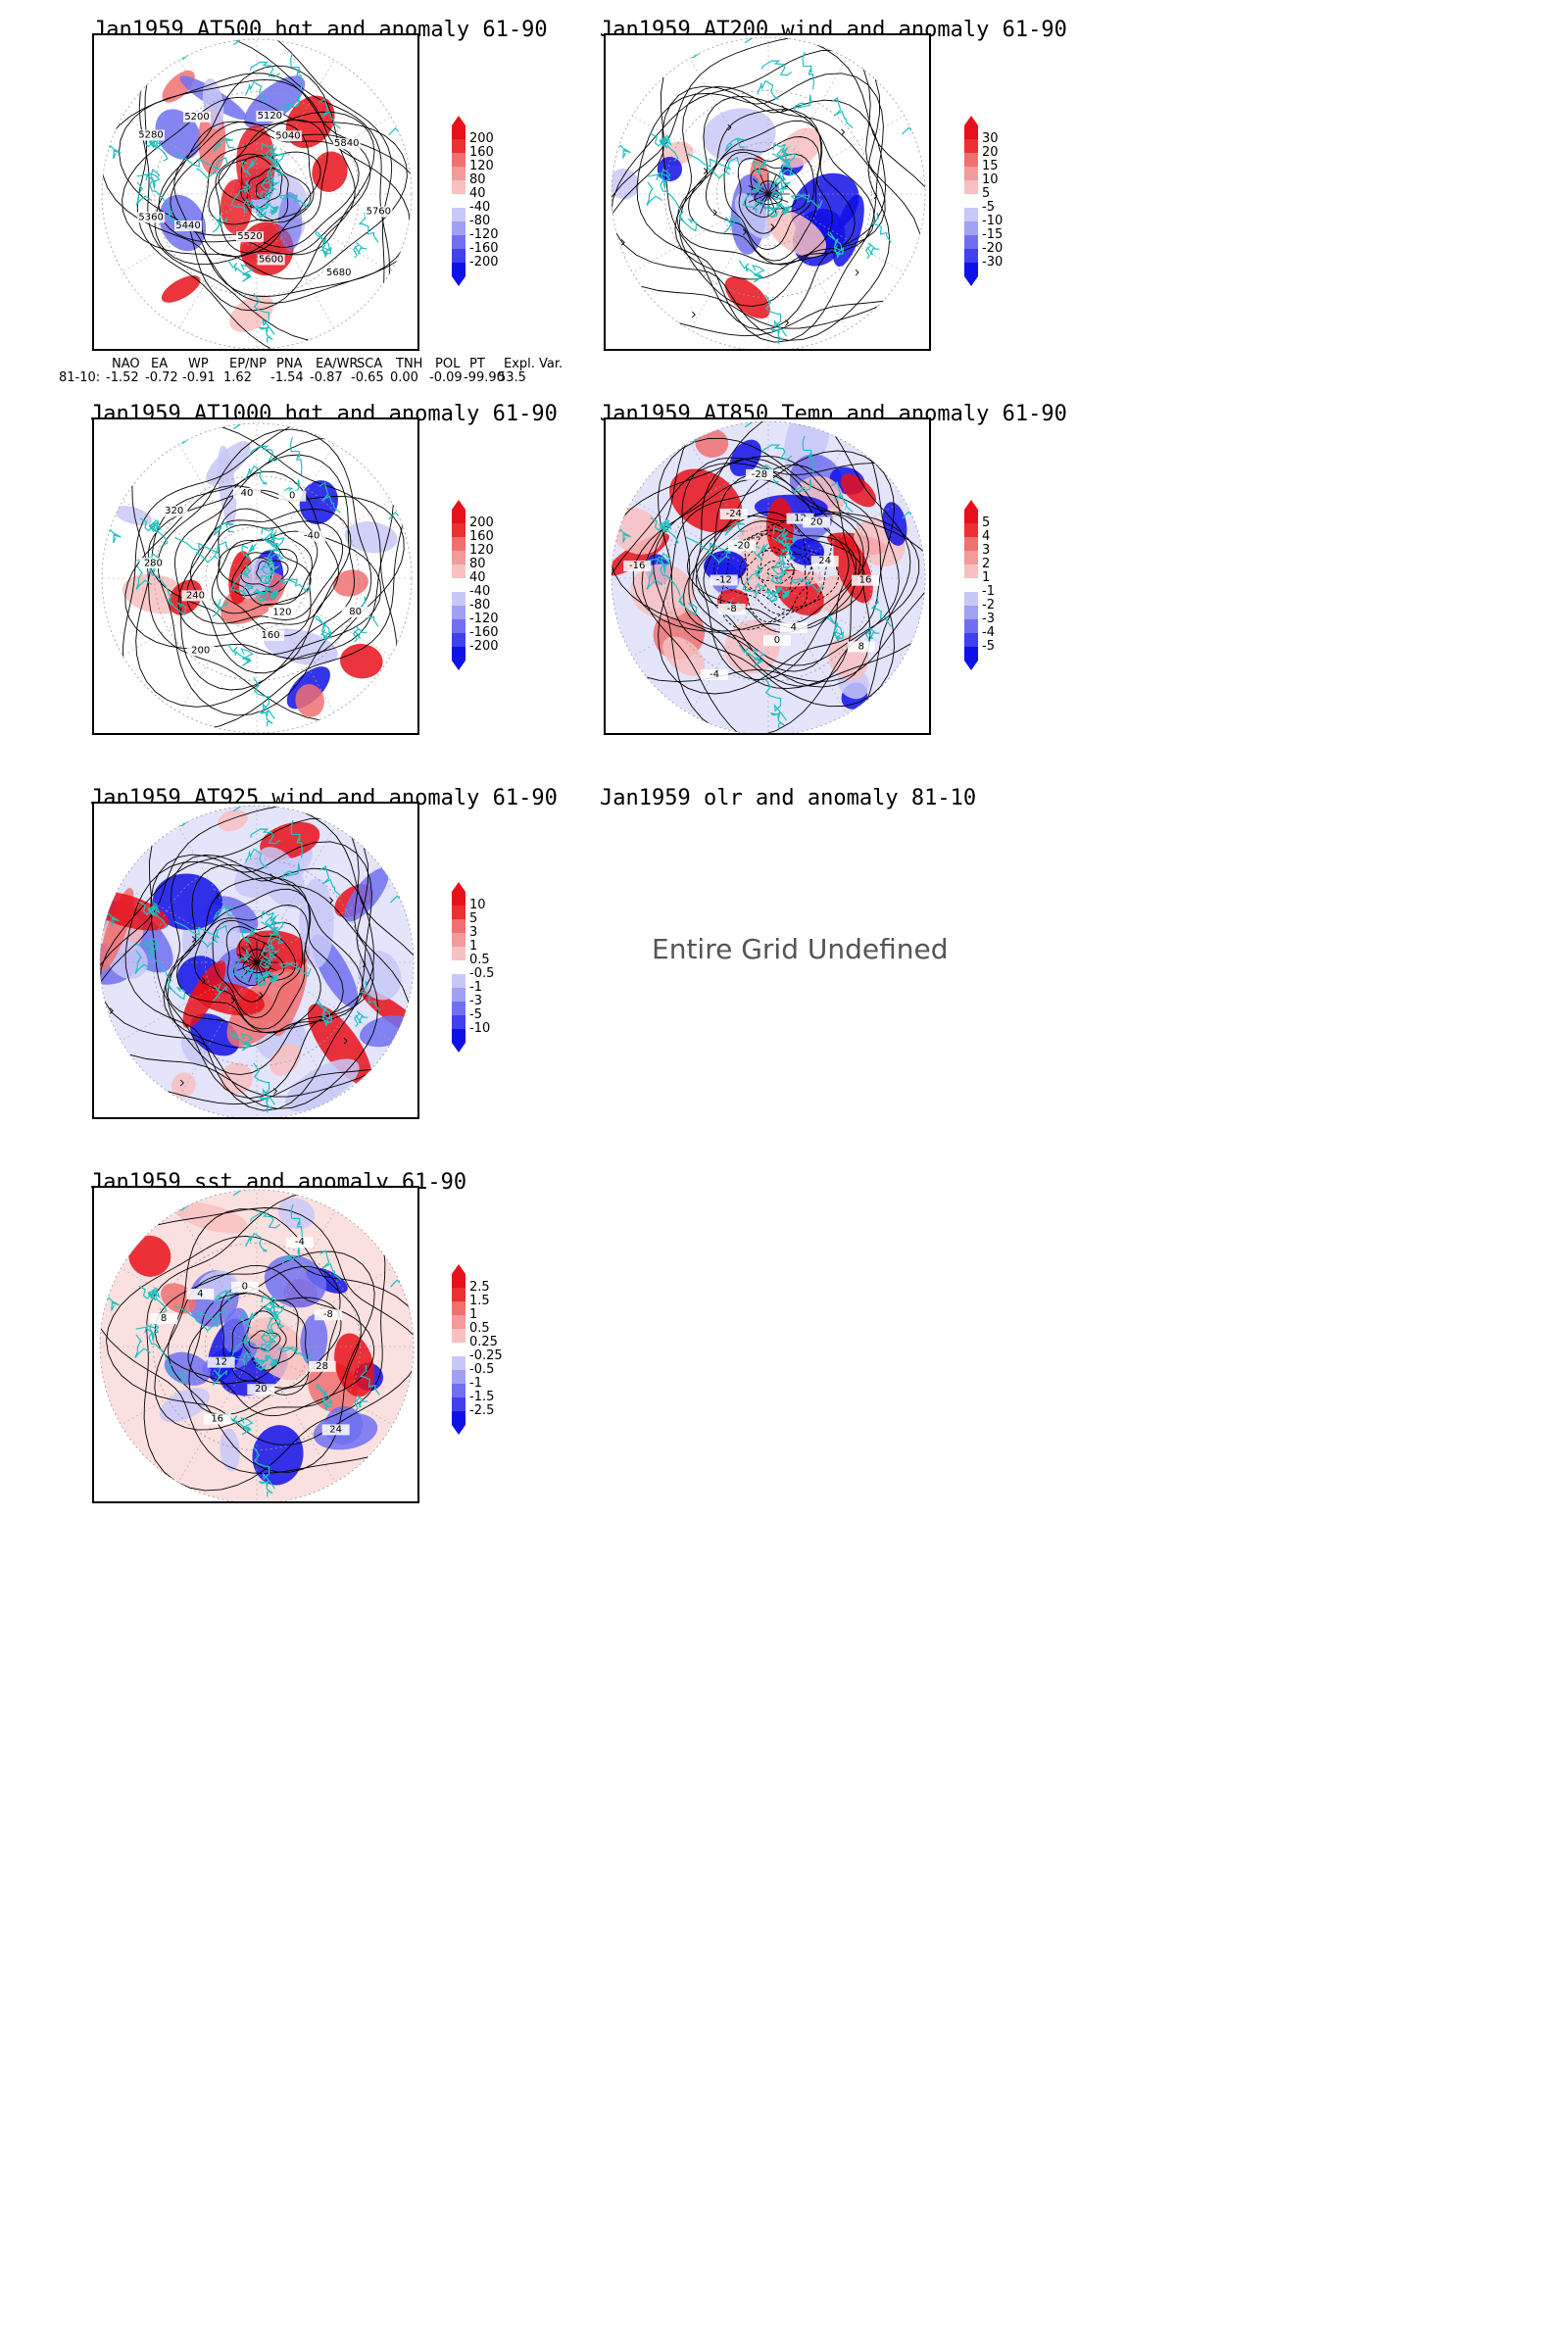 Image resolution: width=1568 pixels, height=2352 pixels. I want to click on contour-label: 240, so click(195, 595).